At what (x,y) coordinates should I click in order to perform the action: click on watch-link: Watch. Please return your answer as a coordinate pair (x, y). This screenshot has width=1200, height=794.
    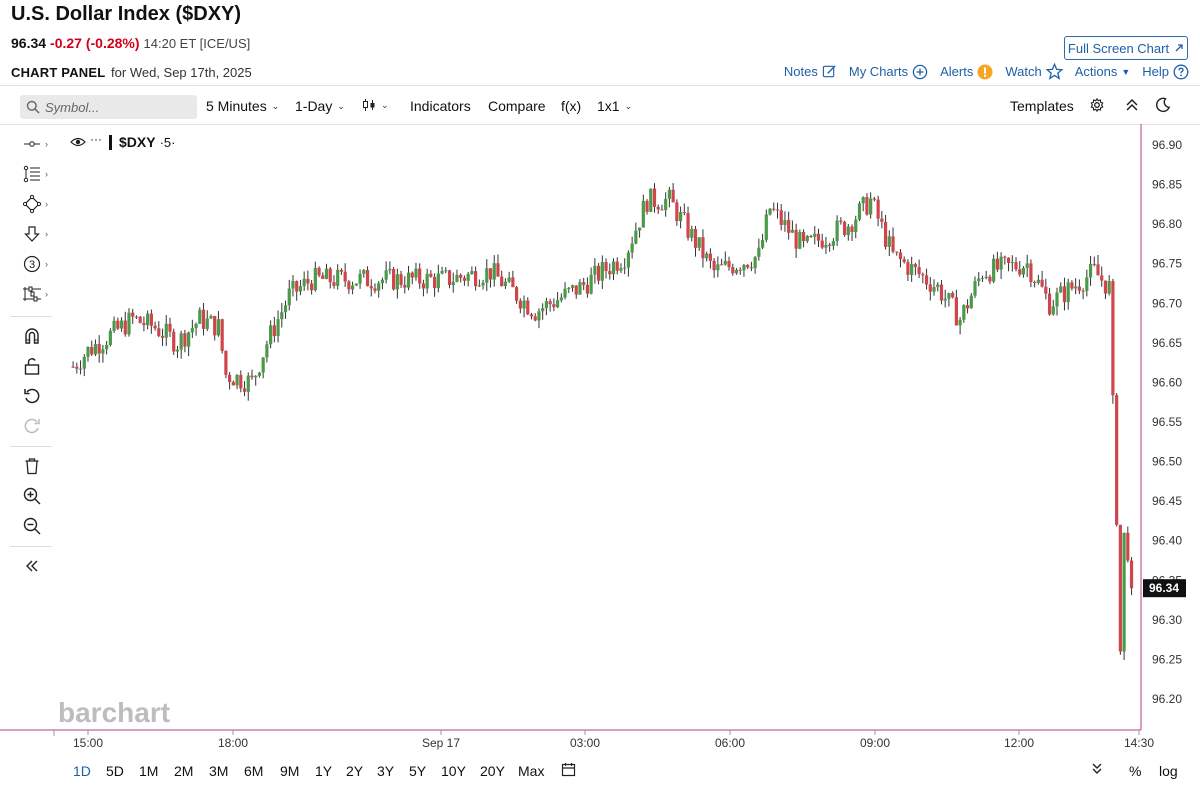
    Looking at the image, I should click on (1034, 71).